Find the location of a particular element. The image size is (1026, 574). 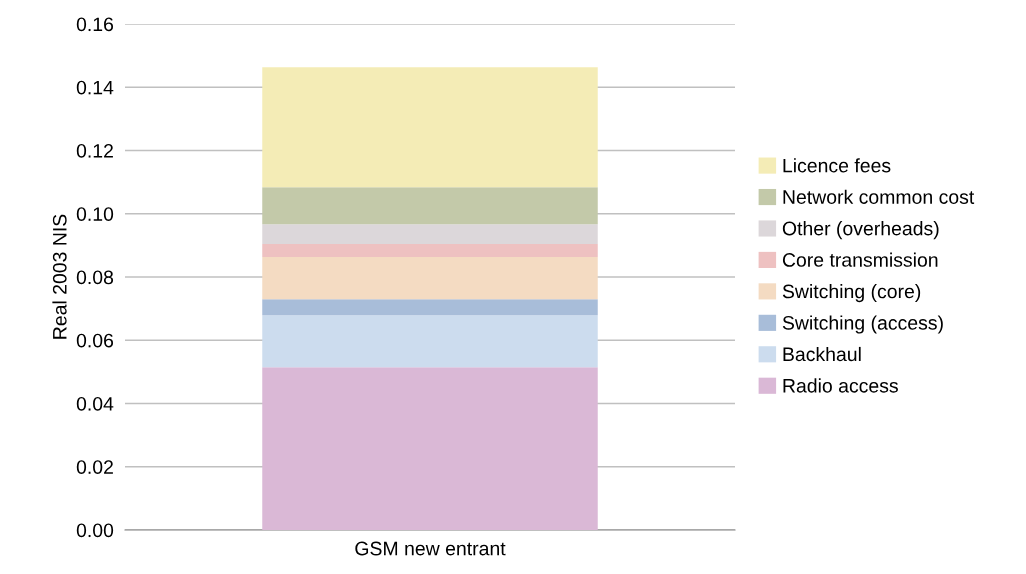

y-tick-label: 0.02 is located at coordinates (94, 467).